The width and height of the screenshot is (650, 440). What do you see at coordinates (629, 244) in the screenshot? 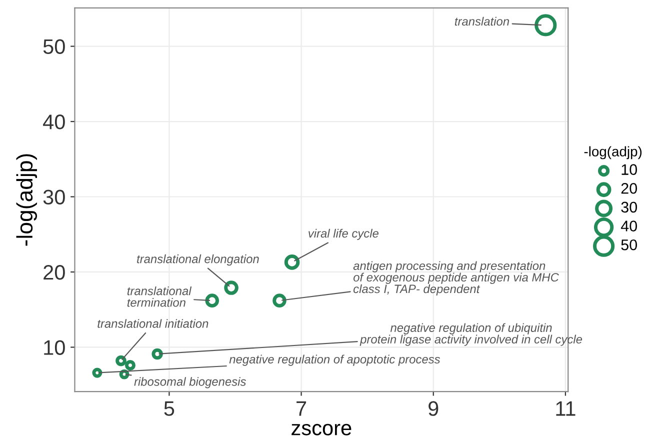
I see `legend-label: 50` at bounding box center [629, 244].